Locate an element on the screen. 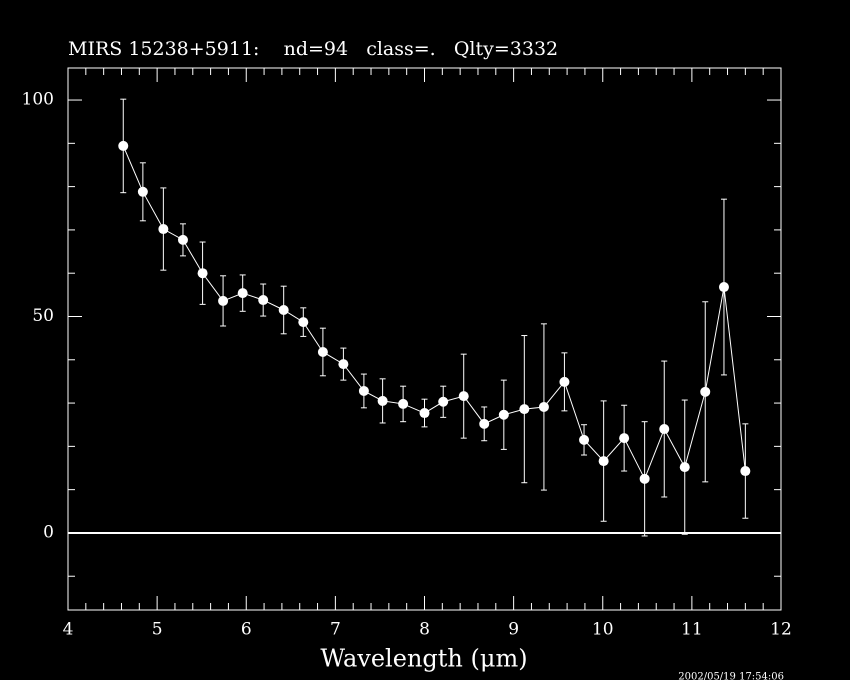 The height and width of the screenshot is (680, 850). x-tick-label: 5 is located at coordinates (157, 630).